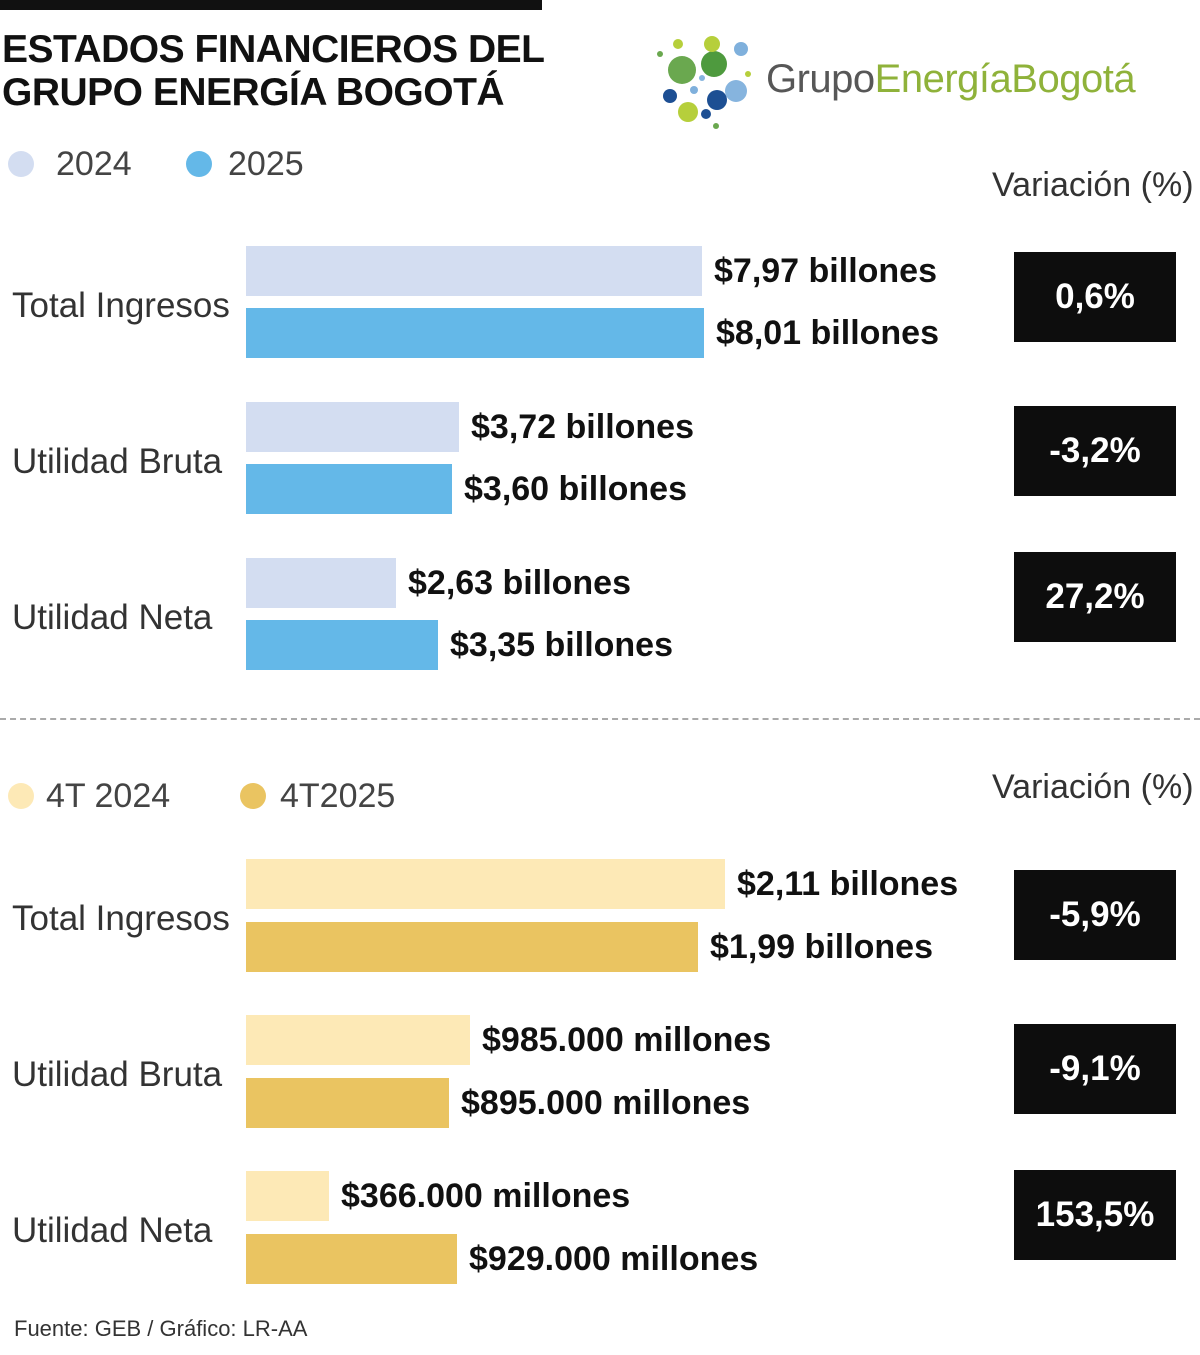 This screenshot has width=1200, height=1355. What do you see at coordinates (600, 719) in the screenshot?
I see `section-divider` at bounding box center [600, 719].